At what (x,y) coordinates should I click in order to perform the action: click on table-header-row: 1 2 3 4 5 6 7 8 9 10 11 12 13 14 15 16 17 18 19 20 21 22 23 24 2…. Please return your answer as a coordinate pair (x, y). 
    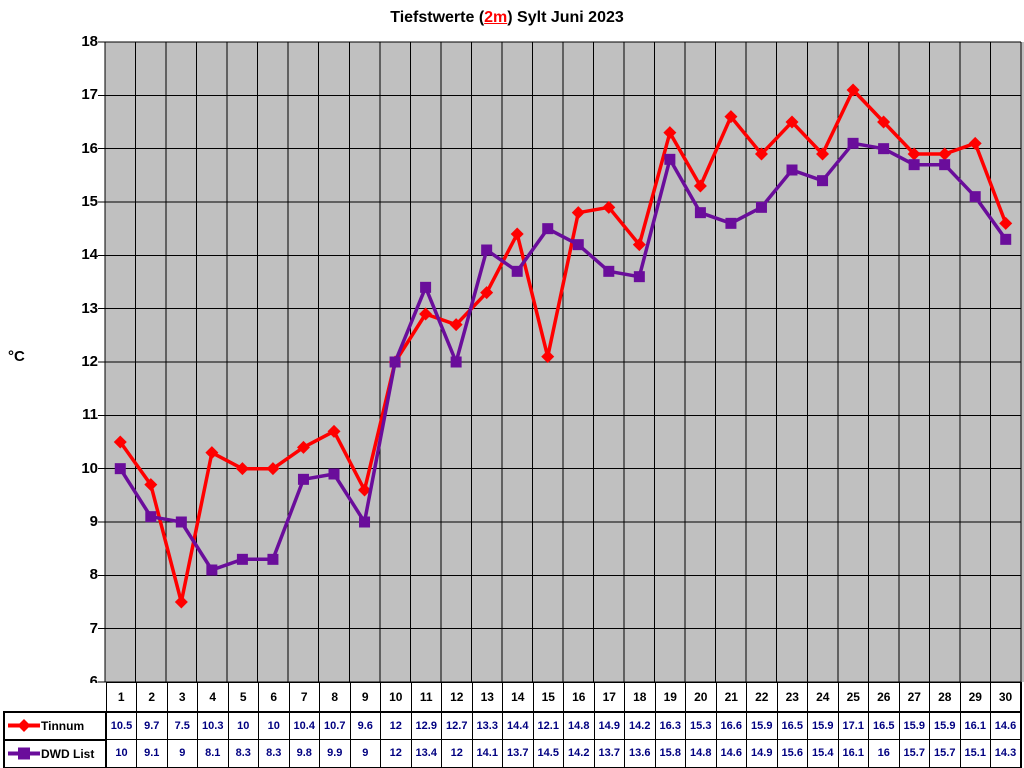
    Looking at the image, I should click on (513, 697).